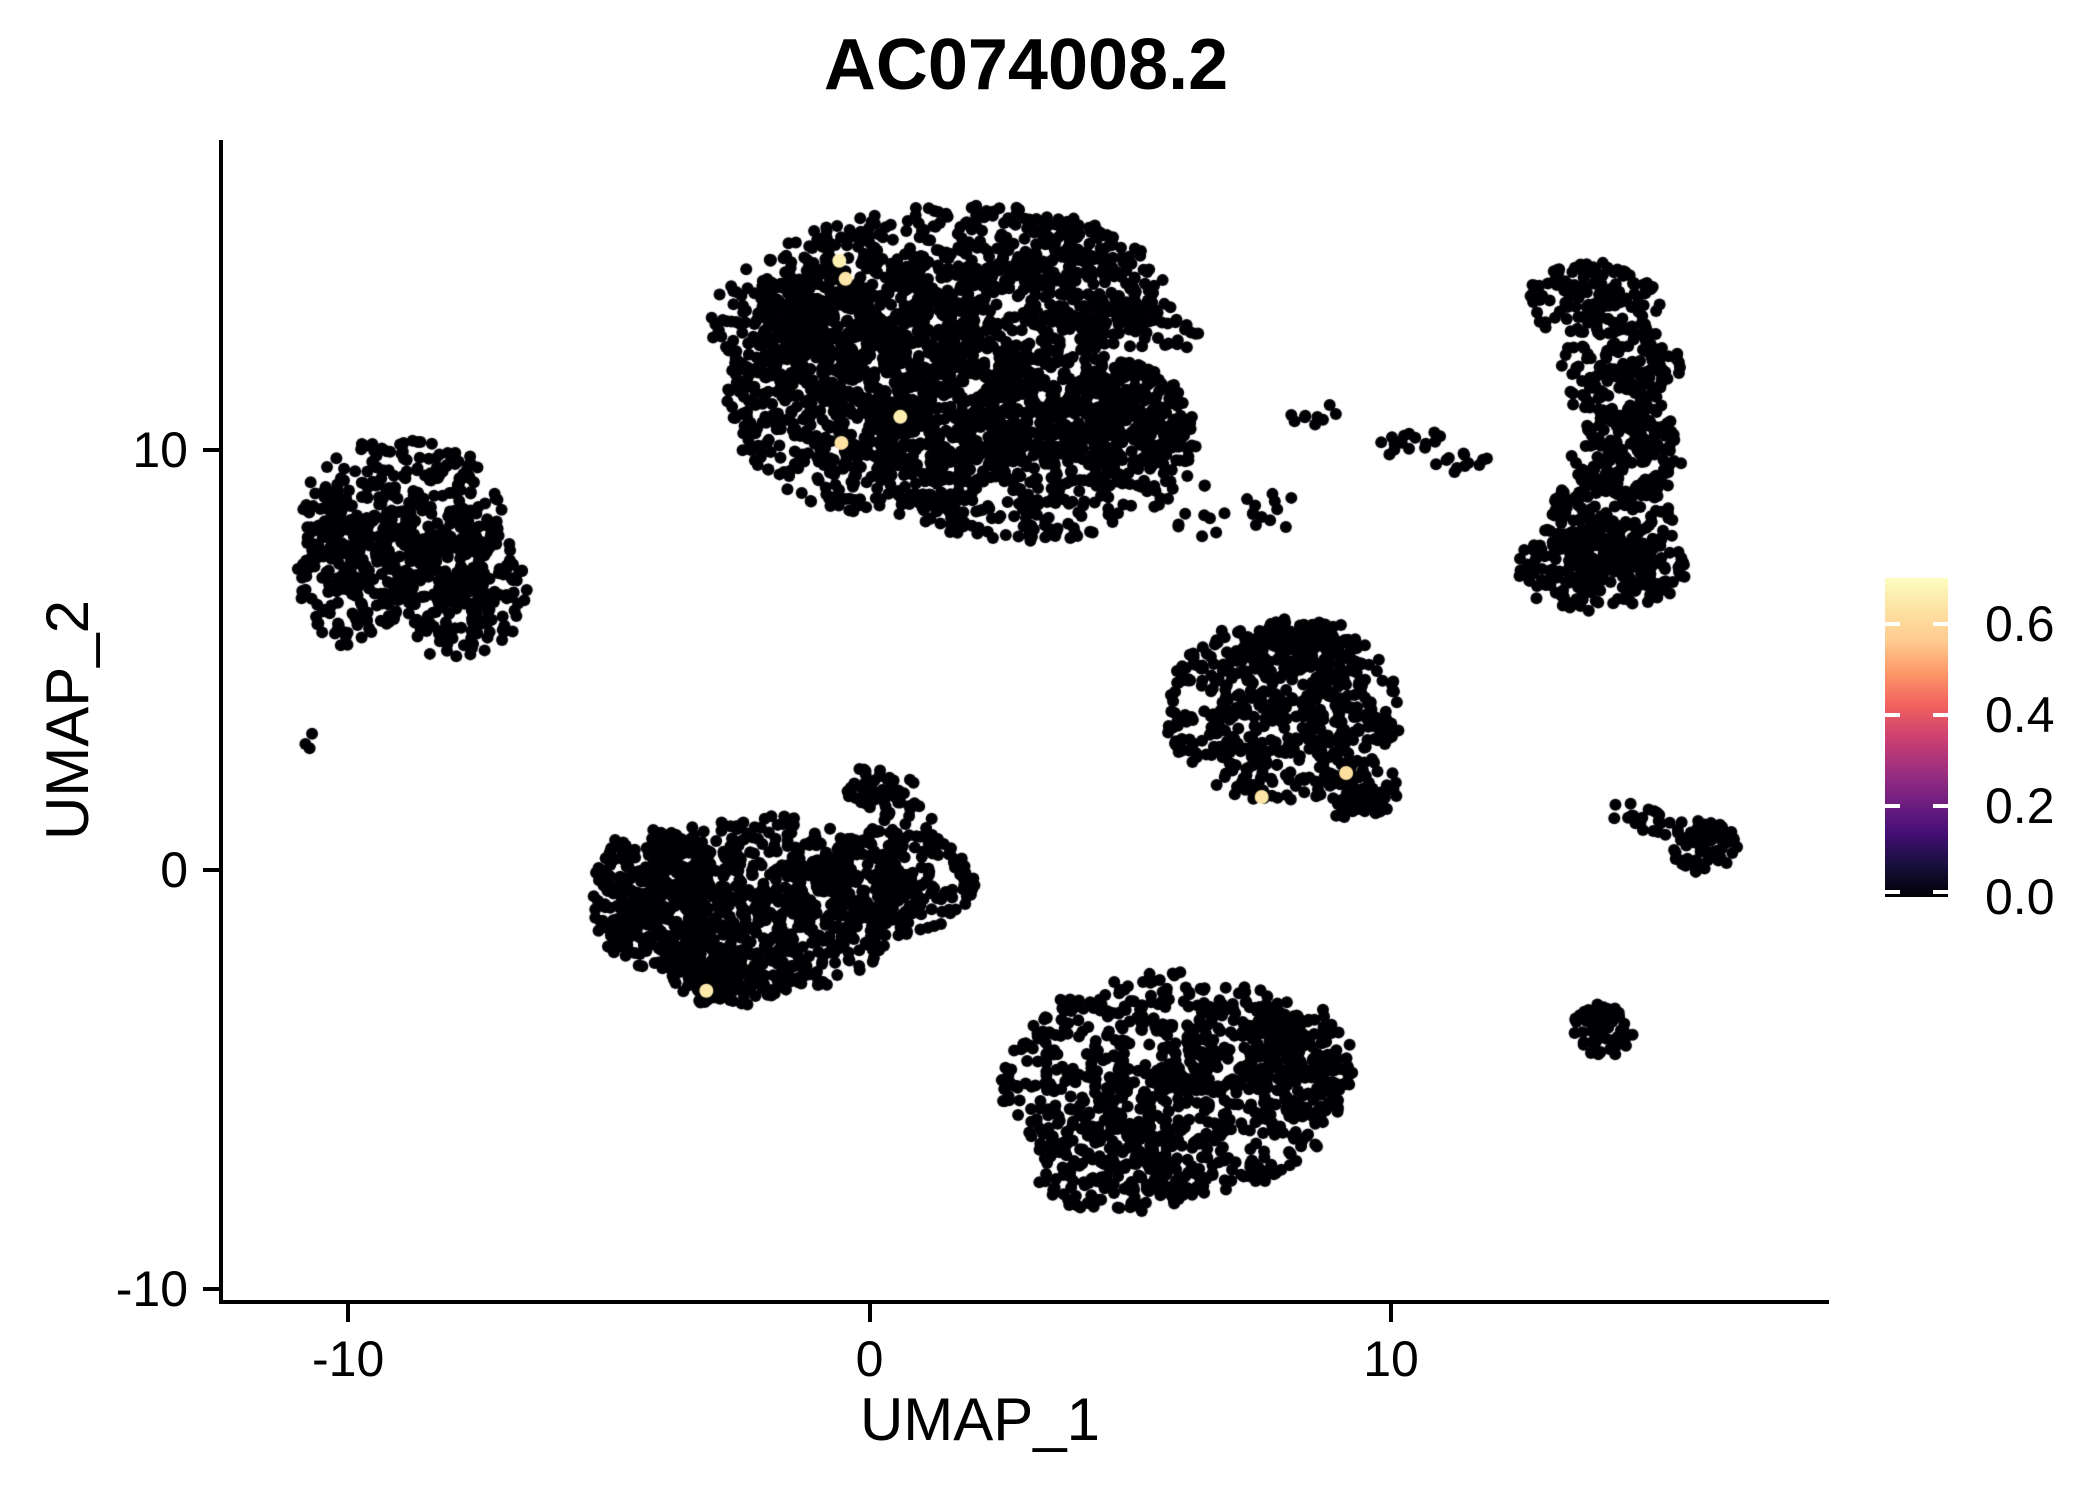  I want to click on y-tick-label: 10, so click(160, 450).